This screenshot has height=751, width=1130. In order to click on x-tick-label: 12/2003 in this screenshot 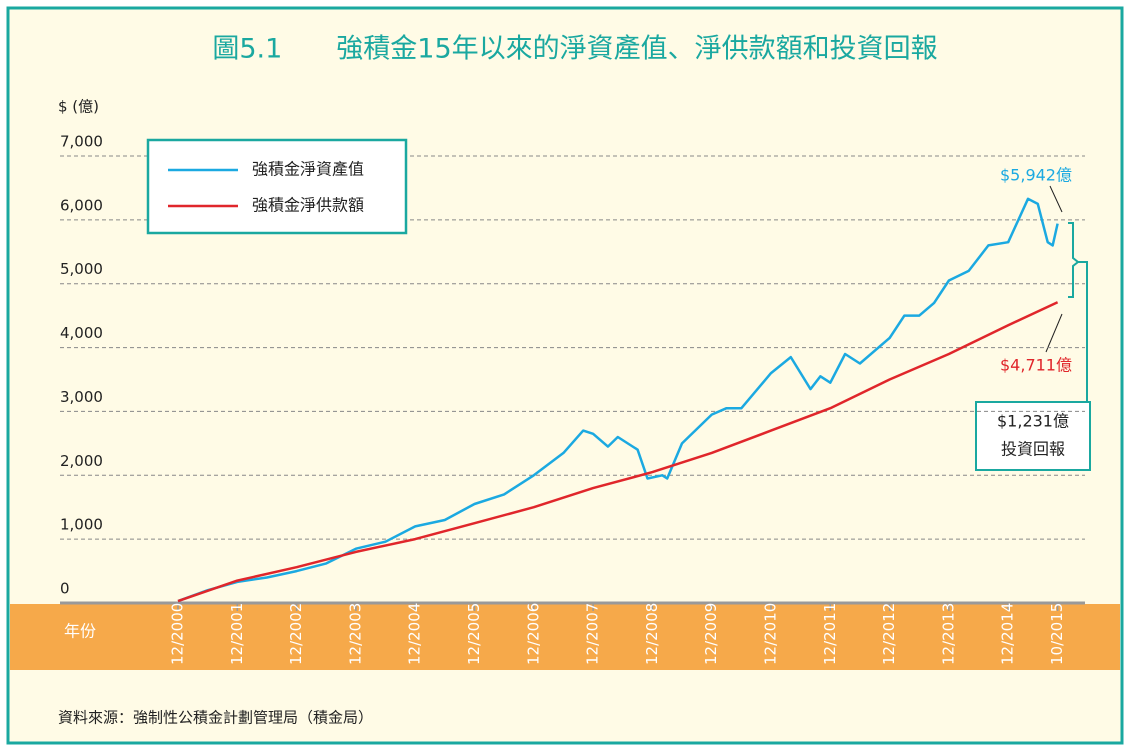, I will do `click(355, 634)`.